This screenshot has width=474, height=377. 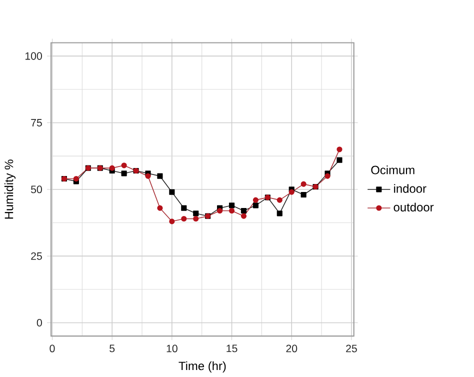 I want to click on y-tick-label: 25, so click(x=36, y=256).